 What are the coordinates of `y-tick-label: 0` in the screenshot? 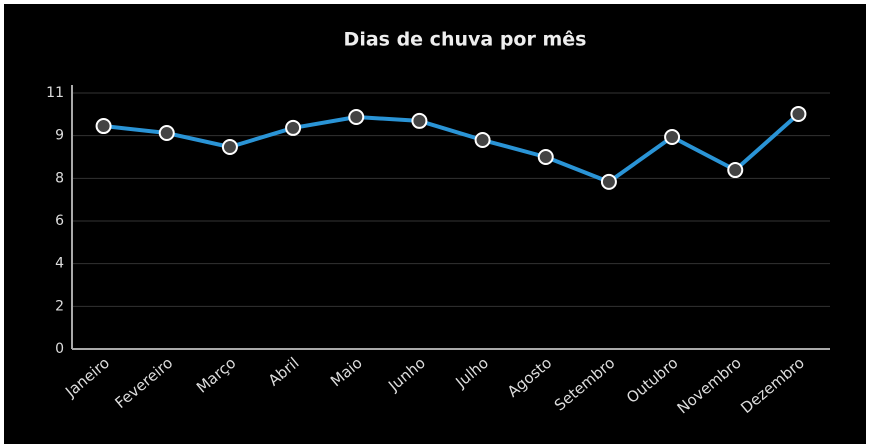 It's located at (59, 349).